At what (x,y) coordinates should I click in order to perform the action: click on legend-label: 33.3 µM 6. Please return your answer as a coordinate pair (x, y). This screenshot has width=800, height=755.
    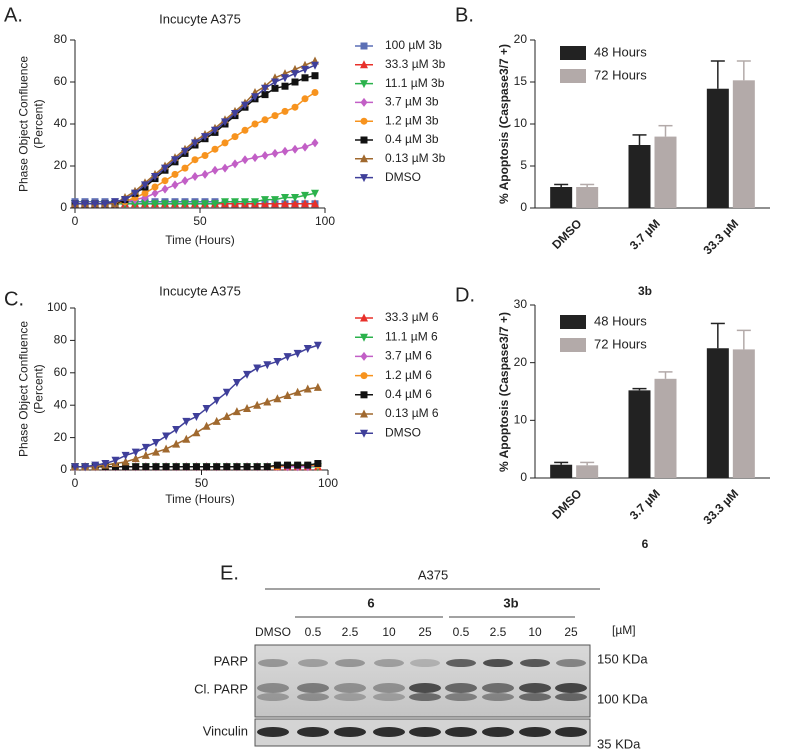
    Looking at the image, I should click on (412, 317).